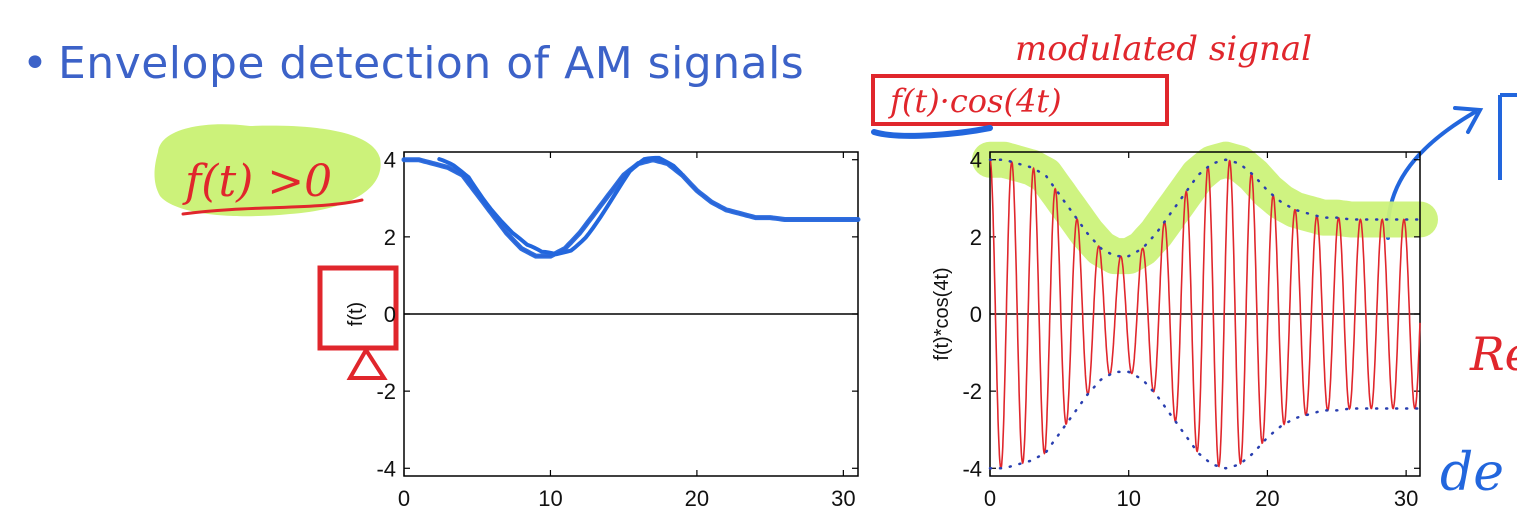 Image resolution: width=1517 pixels, height=525 pixels. I want to click on y-axis-label: f(t), so click(356, 314).